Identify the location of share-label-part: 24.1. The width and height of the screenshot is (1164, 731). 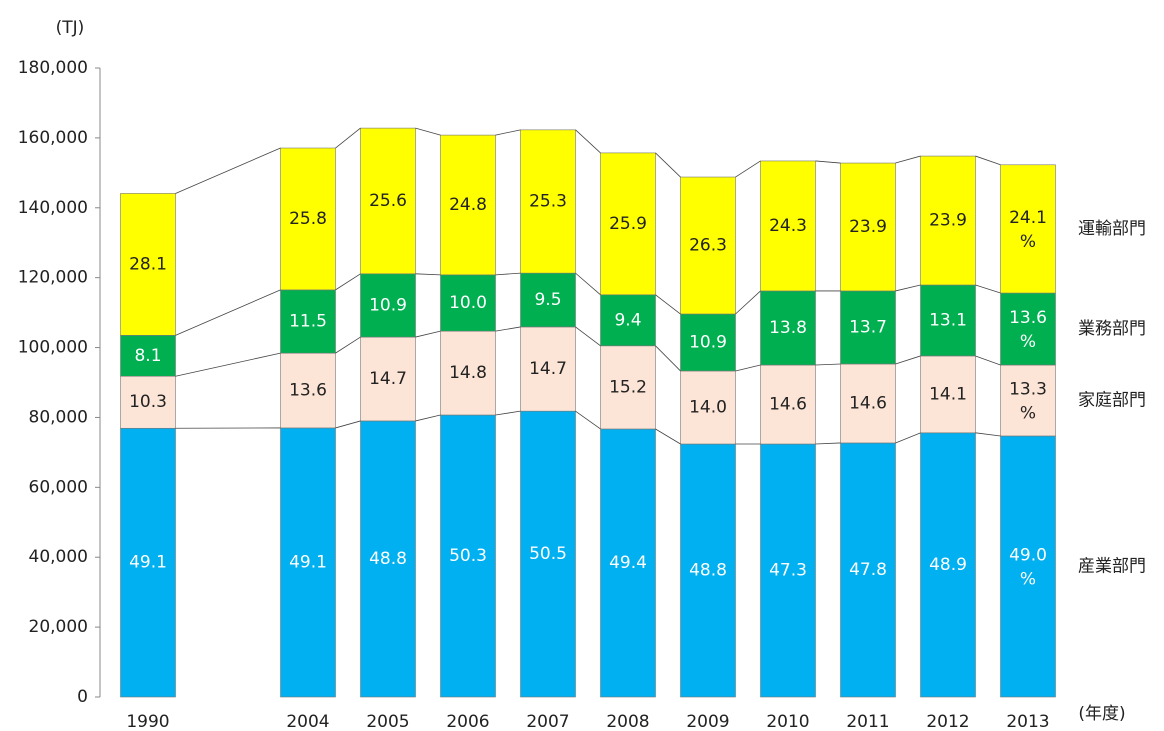
(1028, 218).